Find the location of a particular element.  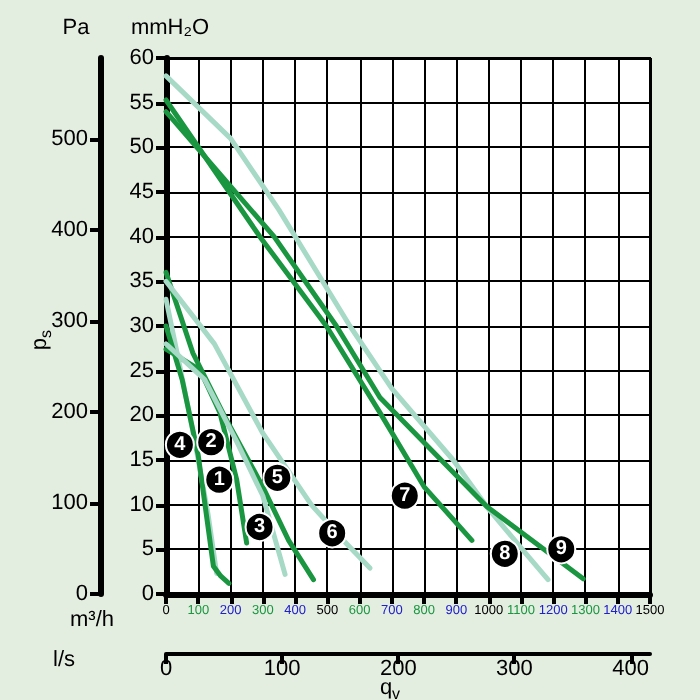

y-tick-label: 60 is located at coordinates (141, 58).